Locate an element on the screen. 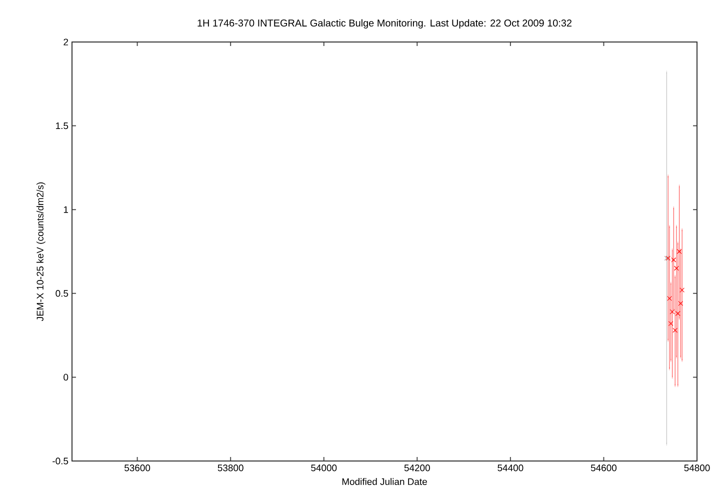 Image resolution: width=720 pixels, height=504 pixels. y-axis-title: JEM-X 10-25 keV (counts/dm2/s) is located at coordinates (41, 252).